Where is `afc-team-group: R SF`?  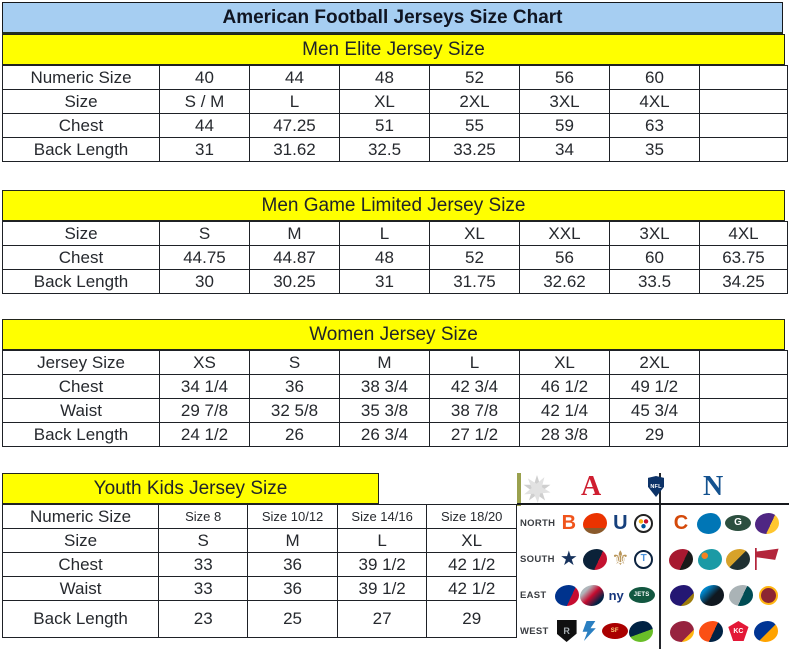 afc-team-group: R SF is located at coordinates (605, 631).